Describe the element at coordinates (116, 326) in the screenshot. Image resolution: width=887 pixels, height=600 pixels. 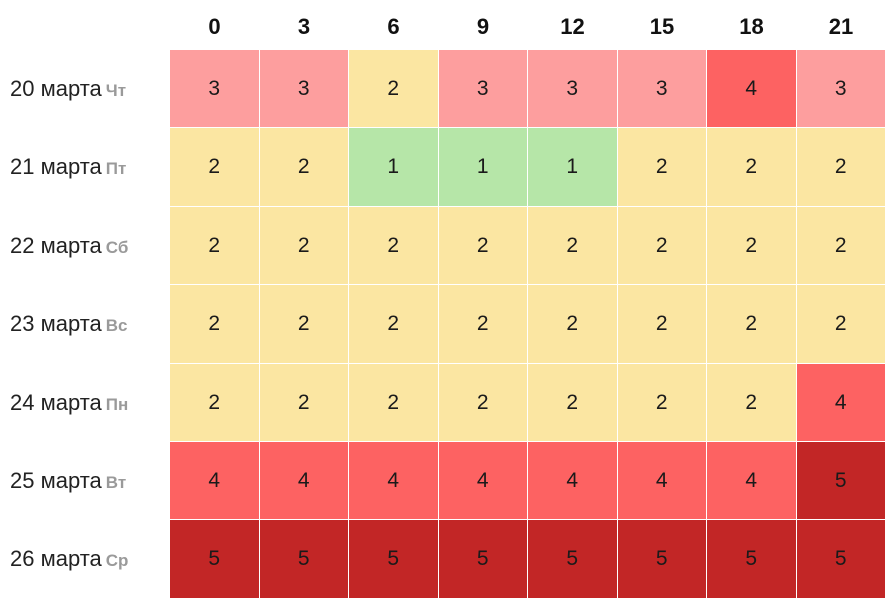
I see `row-weekday: Вс` at that location.